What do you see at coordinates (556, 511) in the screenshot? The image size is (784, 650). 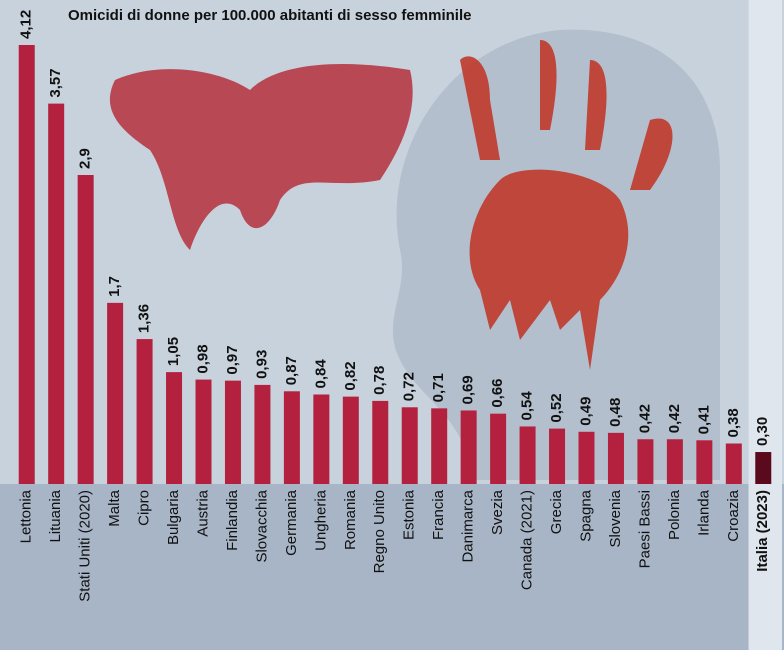 I see `category-label: Grecia` at bounding box center [556, 511].